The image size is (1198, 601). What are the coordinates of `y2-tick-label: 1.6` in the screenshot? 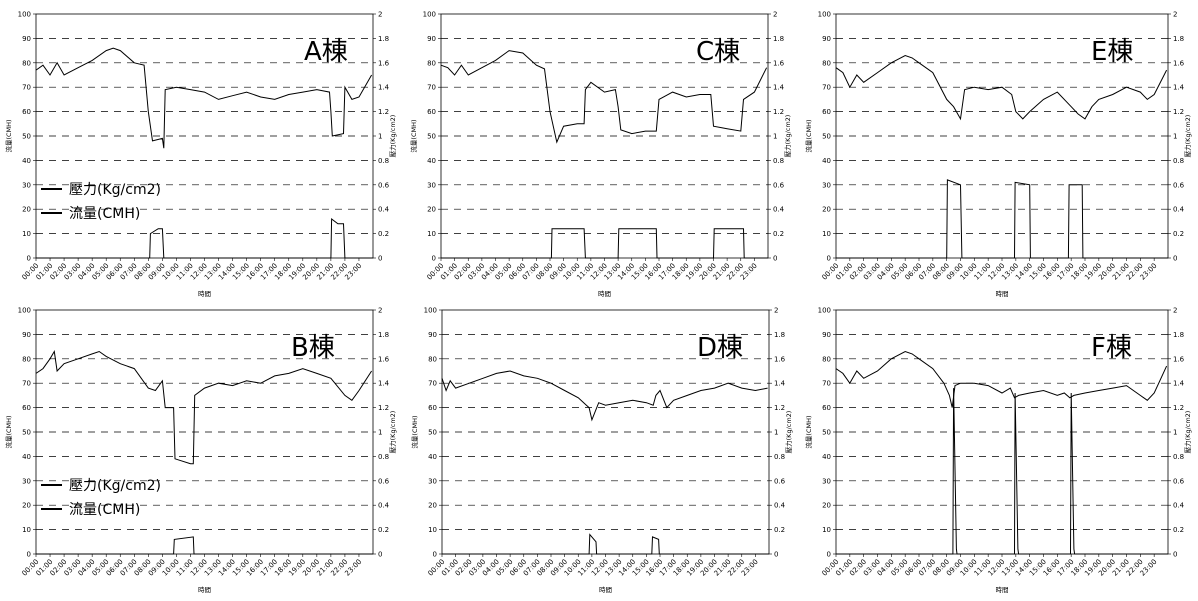 It's located at (1179, 359).